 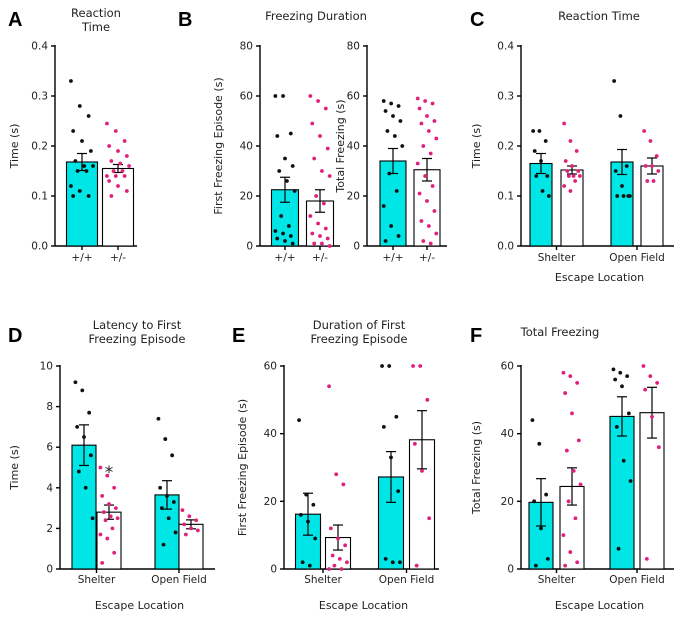 I want to click on chart-title: Total Freezing, so click(x=560, y=332).